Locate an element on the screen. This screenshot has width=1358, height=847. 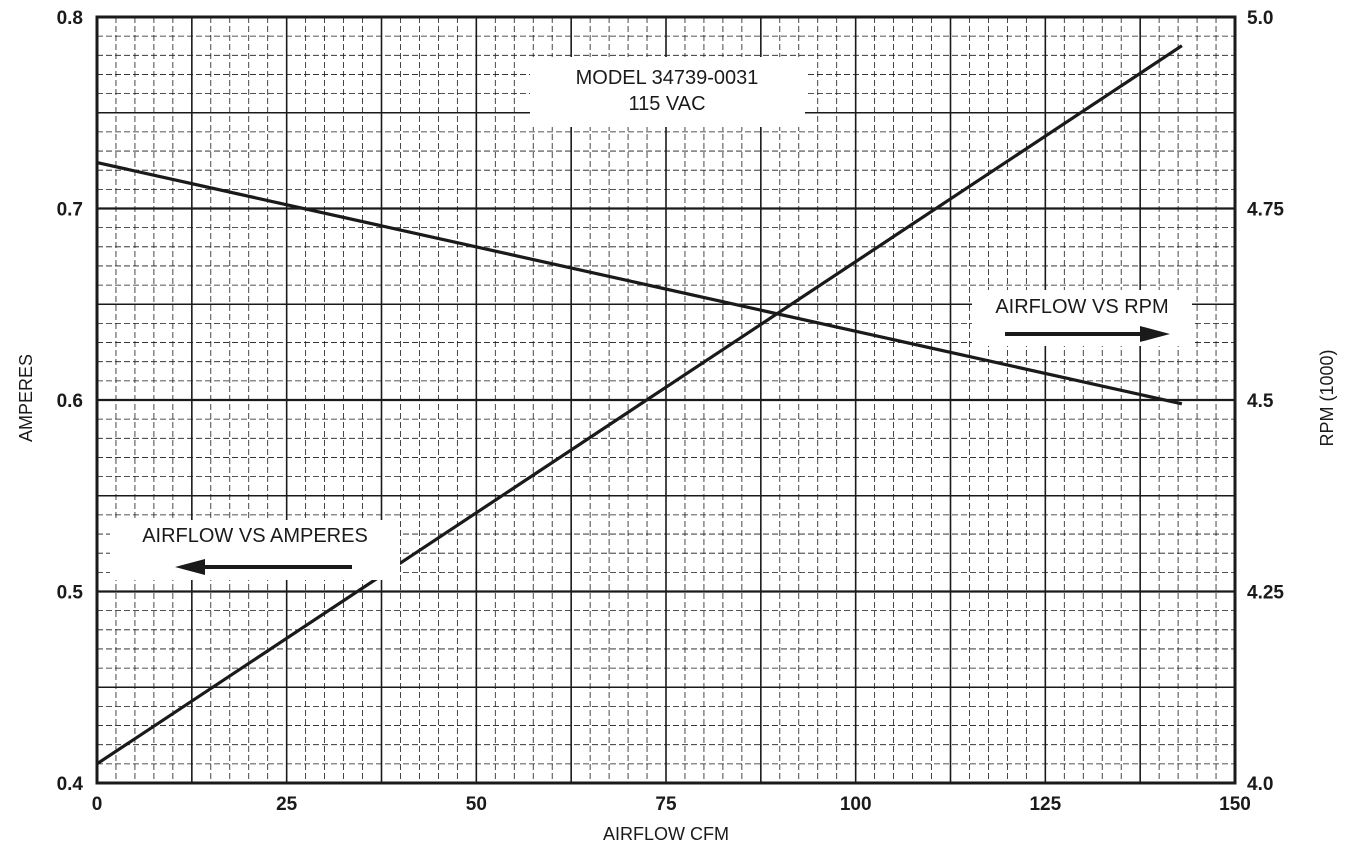
y-left-tick-label: 0.7 is located at coordinates (70, 210).